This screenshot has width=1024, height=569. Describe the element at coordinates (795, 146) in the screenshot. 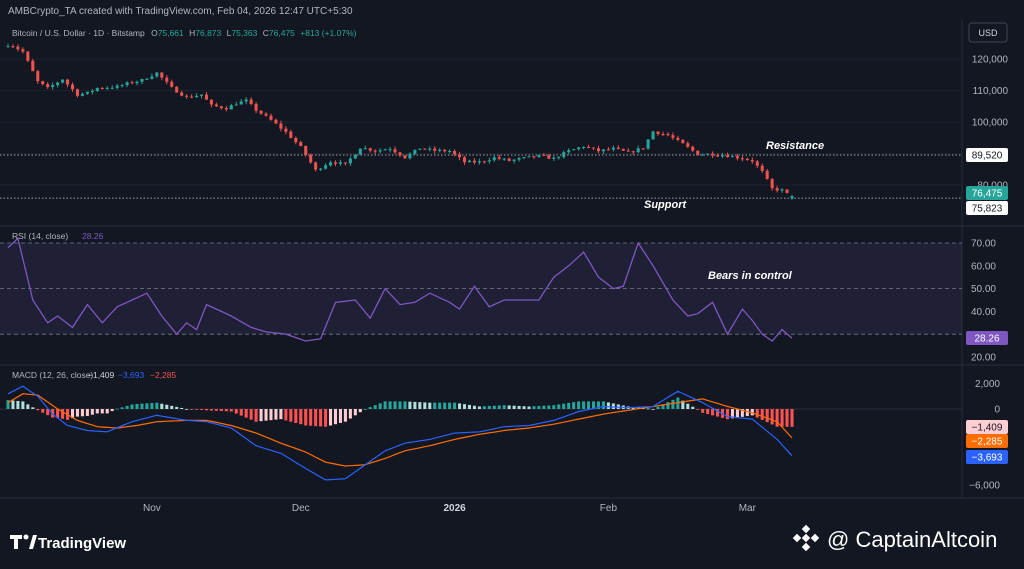

I see `resistance-annotation: Resistance` at that location.